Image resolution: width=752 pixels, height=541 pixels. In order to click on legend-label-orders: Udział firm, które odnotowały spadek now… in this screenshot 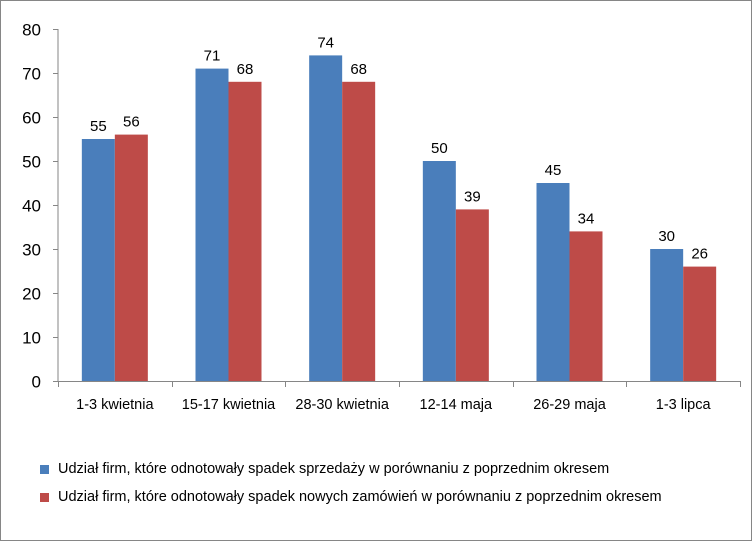, I will do `click(360, 497)`.